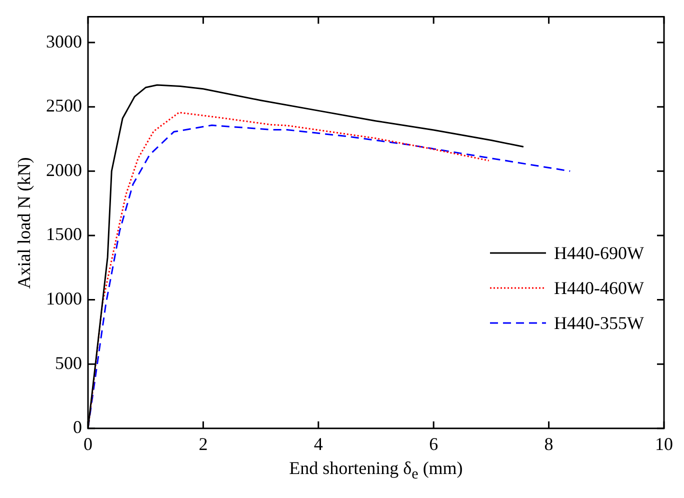 Image resolution: width=684 pixels, height=498 pixels. Describe the element at coordinates (549, 444) in the screenshot. I see `x-tick-label: 8` at that location.